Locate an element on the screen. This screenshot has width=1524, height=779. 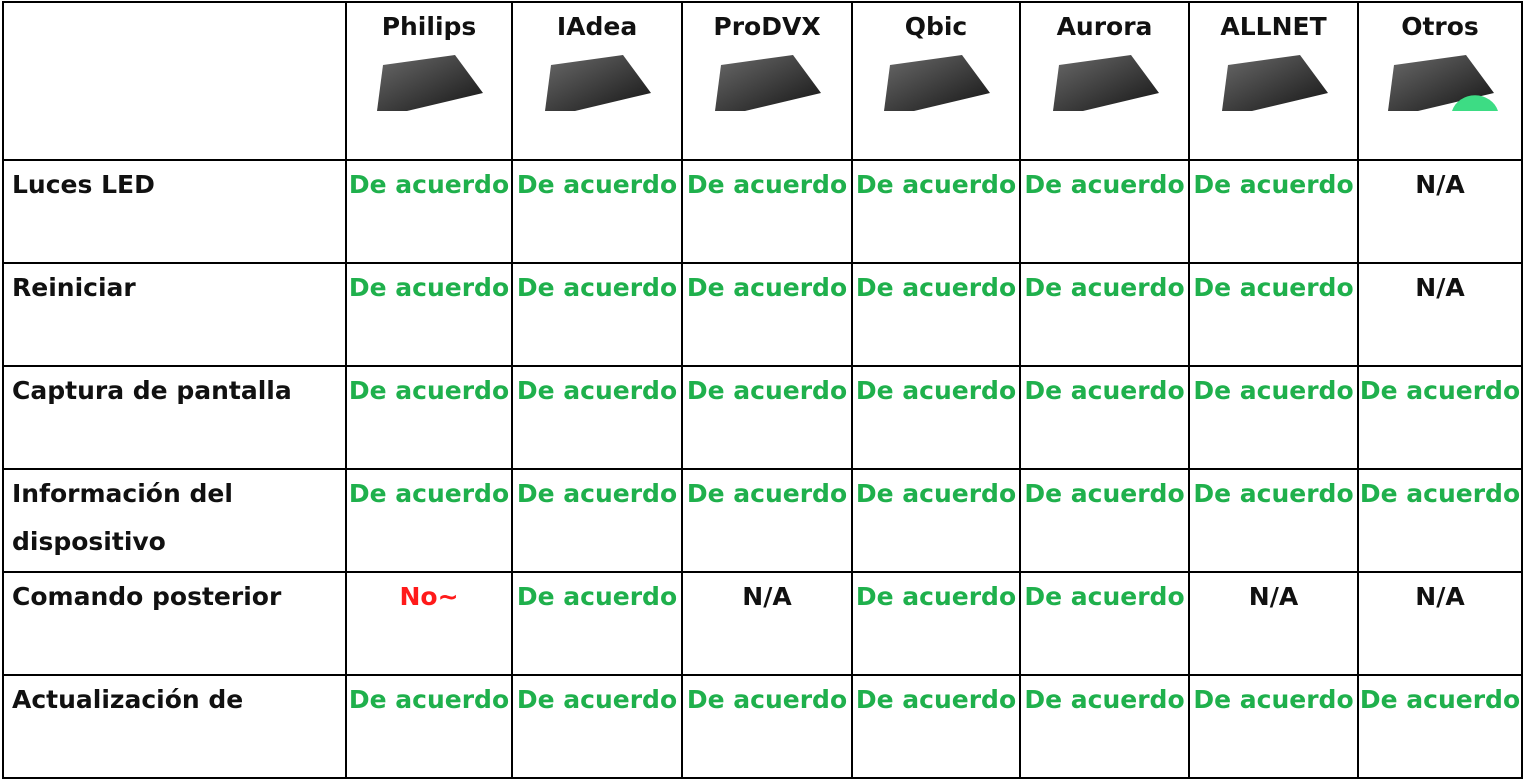
brand-name: Aurora is located at coordinates (1104, 26).